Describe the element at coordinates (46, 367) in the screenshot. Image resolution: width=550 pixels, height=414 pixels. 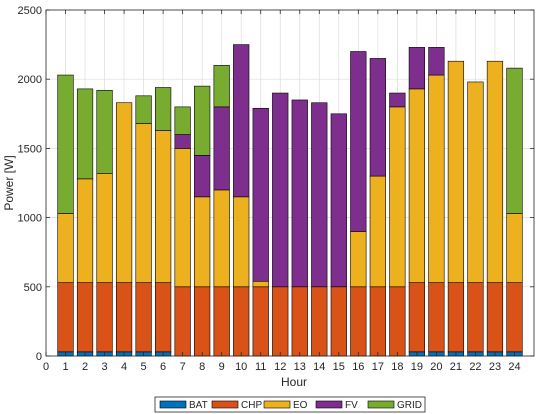
I see `x-tick-label: 0` at that location.